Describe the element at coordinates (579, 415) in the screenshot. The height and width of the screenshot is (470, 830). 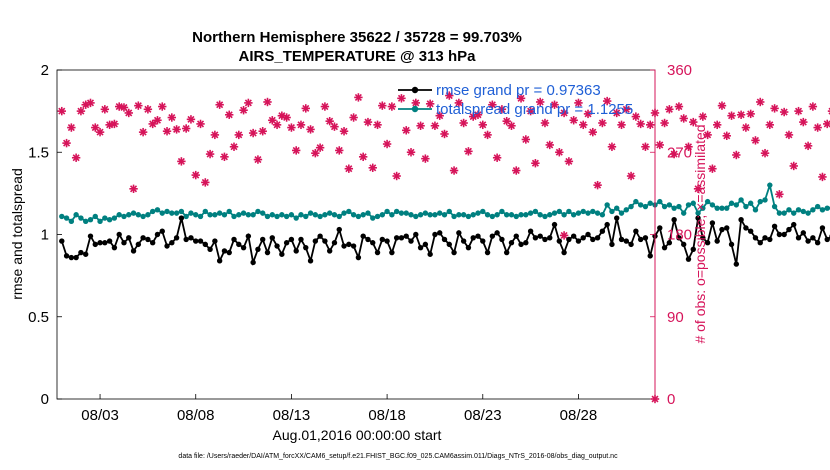
I see `x-tick-label: 08/28` at that location.